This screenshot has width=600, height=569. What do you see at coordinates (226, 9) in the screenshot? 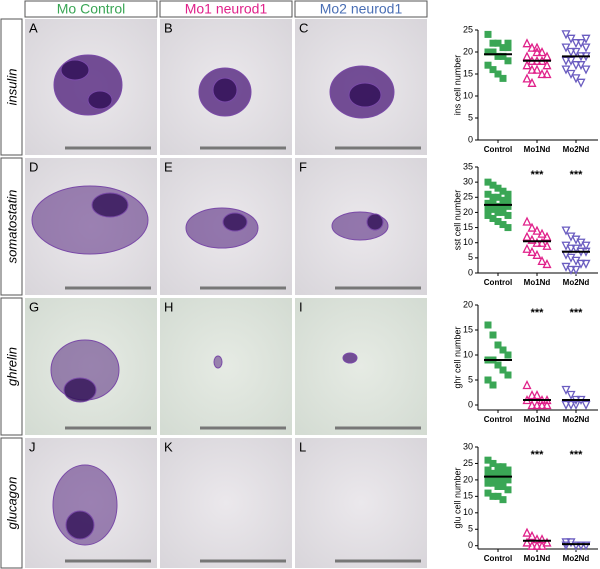
I see `column-header: Mo1 neurod1` at bounding box center [226, 9].